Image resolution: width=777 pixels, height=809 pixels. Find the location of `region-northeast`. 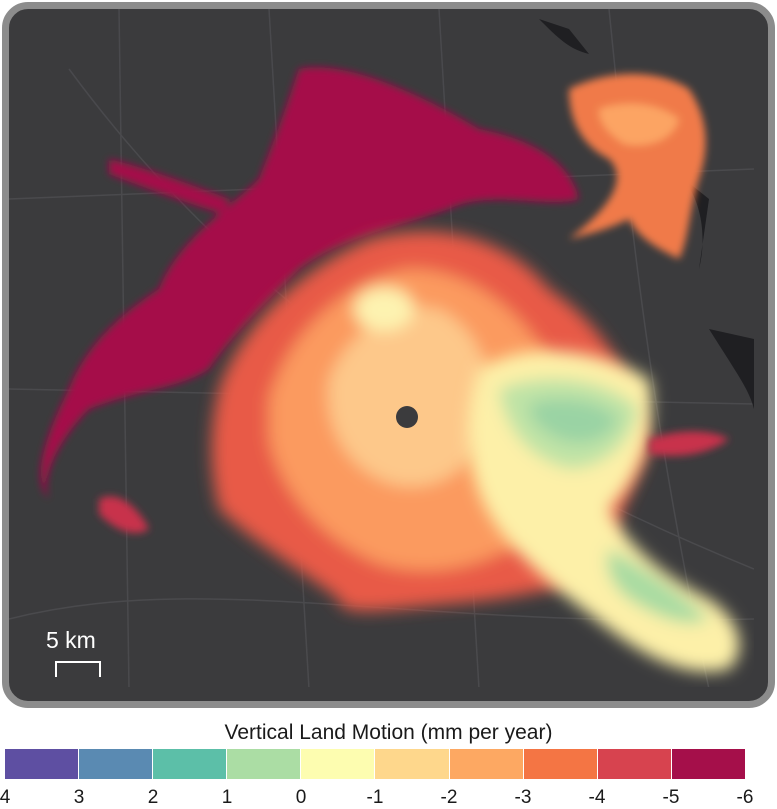

region-northeast is located at coordinates (637, 166).